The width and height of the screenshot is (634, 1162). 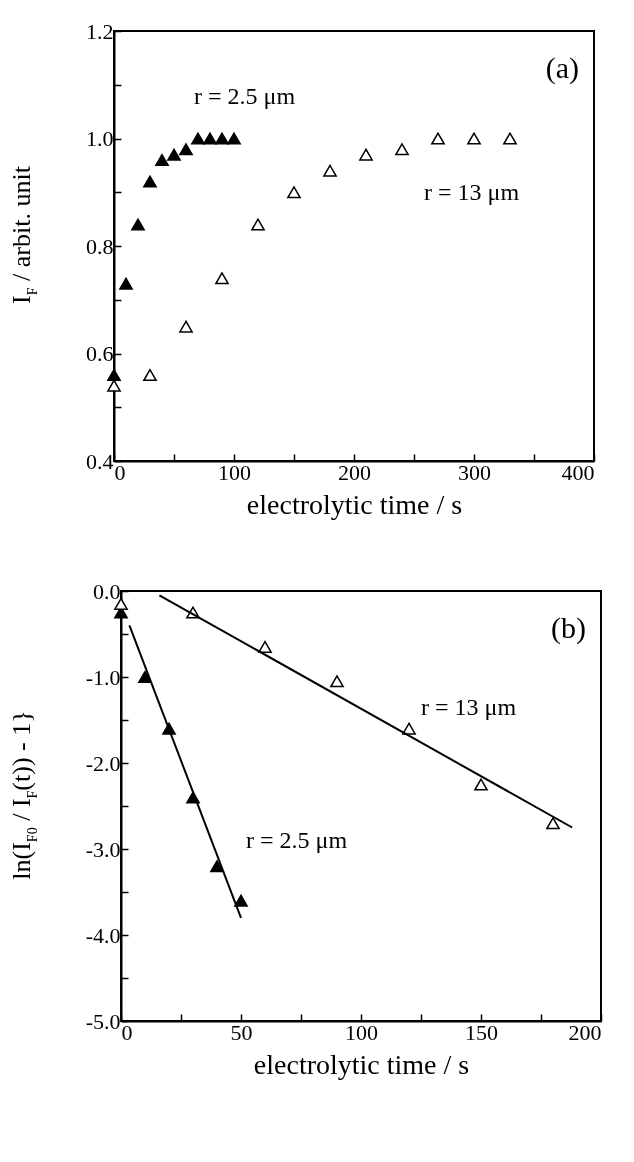 What do you see at coordinates (100, 246) in the screenshot?
I see `y-tick-label: 0.8` at bounding box center [100, 246].